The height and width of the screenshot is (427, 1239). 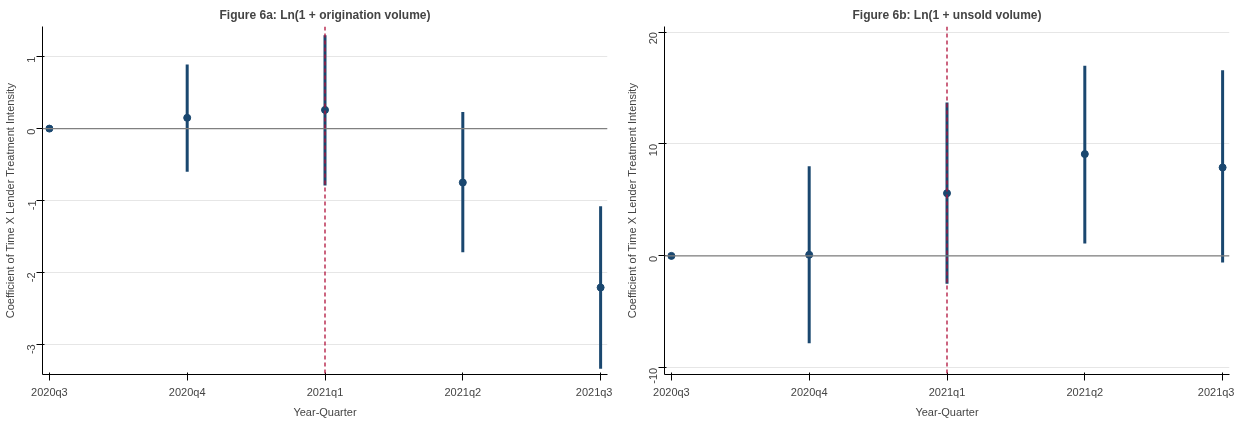 What do you see at coordinates (31, 205) in the screenshot?
I see `y-tick-label: -1` at bounding box center [31, 205].